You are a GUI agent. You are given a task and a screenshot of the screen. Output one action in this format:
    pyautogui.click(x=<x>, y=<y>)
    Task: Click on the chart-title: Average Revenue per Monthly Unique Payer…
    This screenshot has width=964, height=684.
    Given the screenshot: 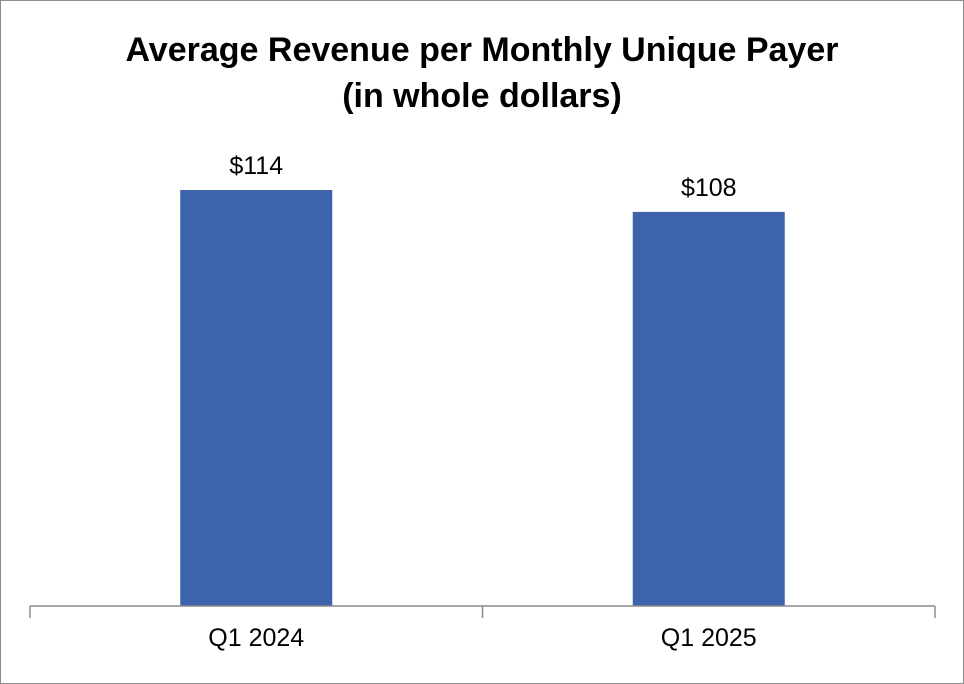 What is the action you would take?
    pyautogui.click(x=482, y=73)
    